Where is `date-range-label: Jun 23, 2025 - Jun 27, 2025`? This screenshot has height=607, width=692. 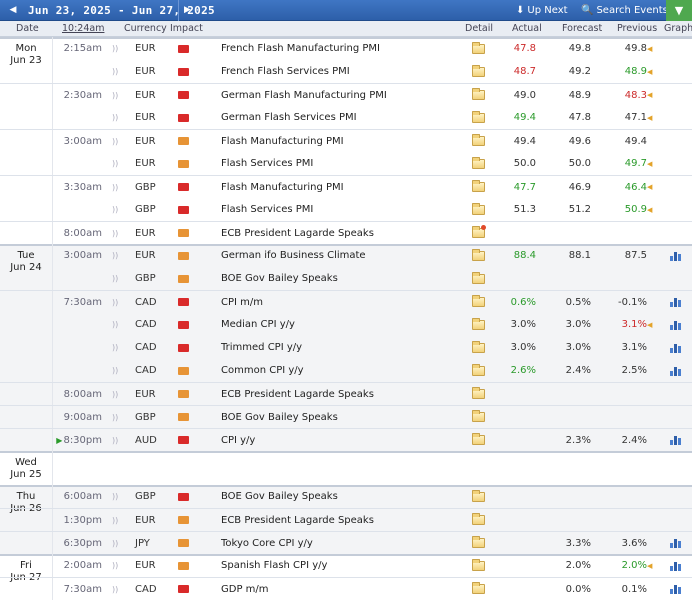
date-range-label: Jun 23, 2025 - Jun 27, 2025 is located at coordinates (121, 10).